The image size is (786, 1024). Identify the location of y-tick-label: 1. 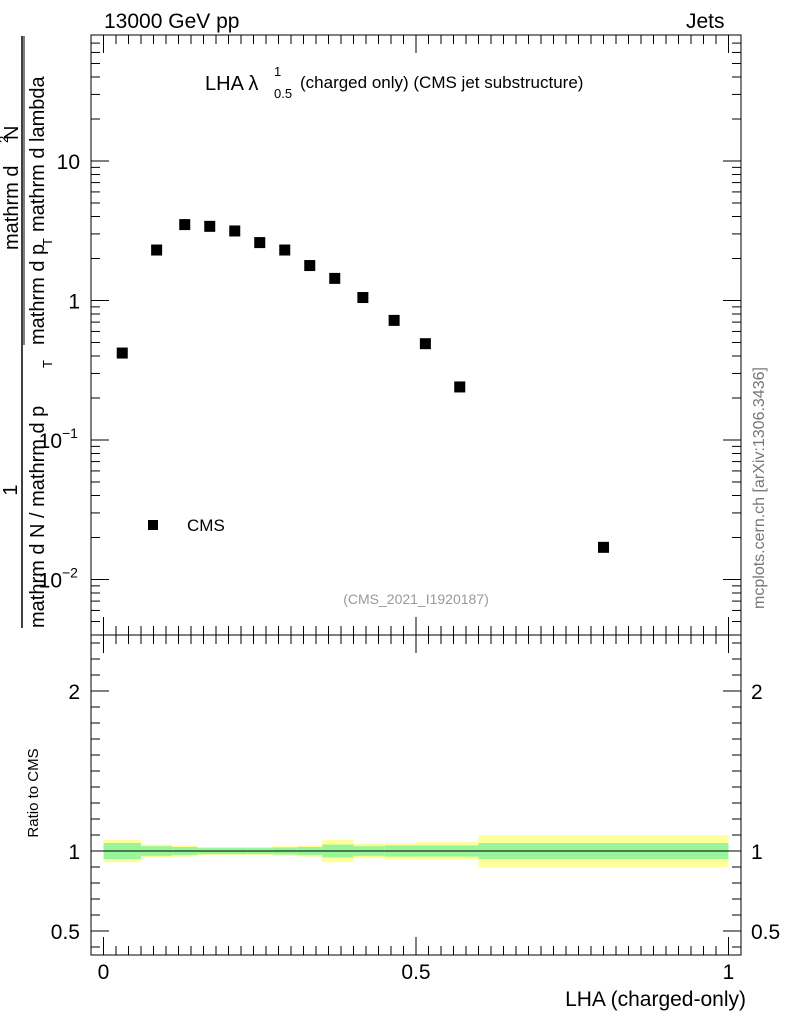
(74, 301).